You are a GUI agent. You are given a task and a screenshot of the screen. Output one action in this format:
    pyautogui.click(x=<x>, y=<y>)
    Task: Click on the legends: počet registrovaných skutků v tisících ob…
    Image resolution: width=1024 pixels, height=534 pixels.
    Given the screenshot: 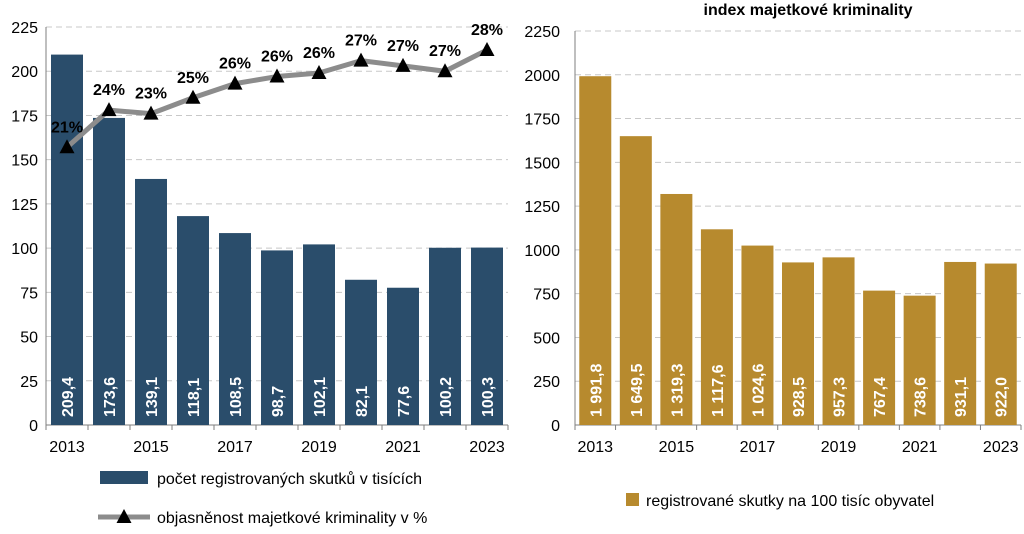 What is the action you would take?
    pyautogui.click(x=516, y=498)
    